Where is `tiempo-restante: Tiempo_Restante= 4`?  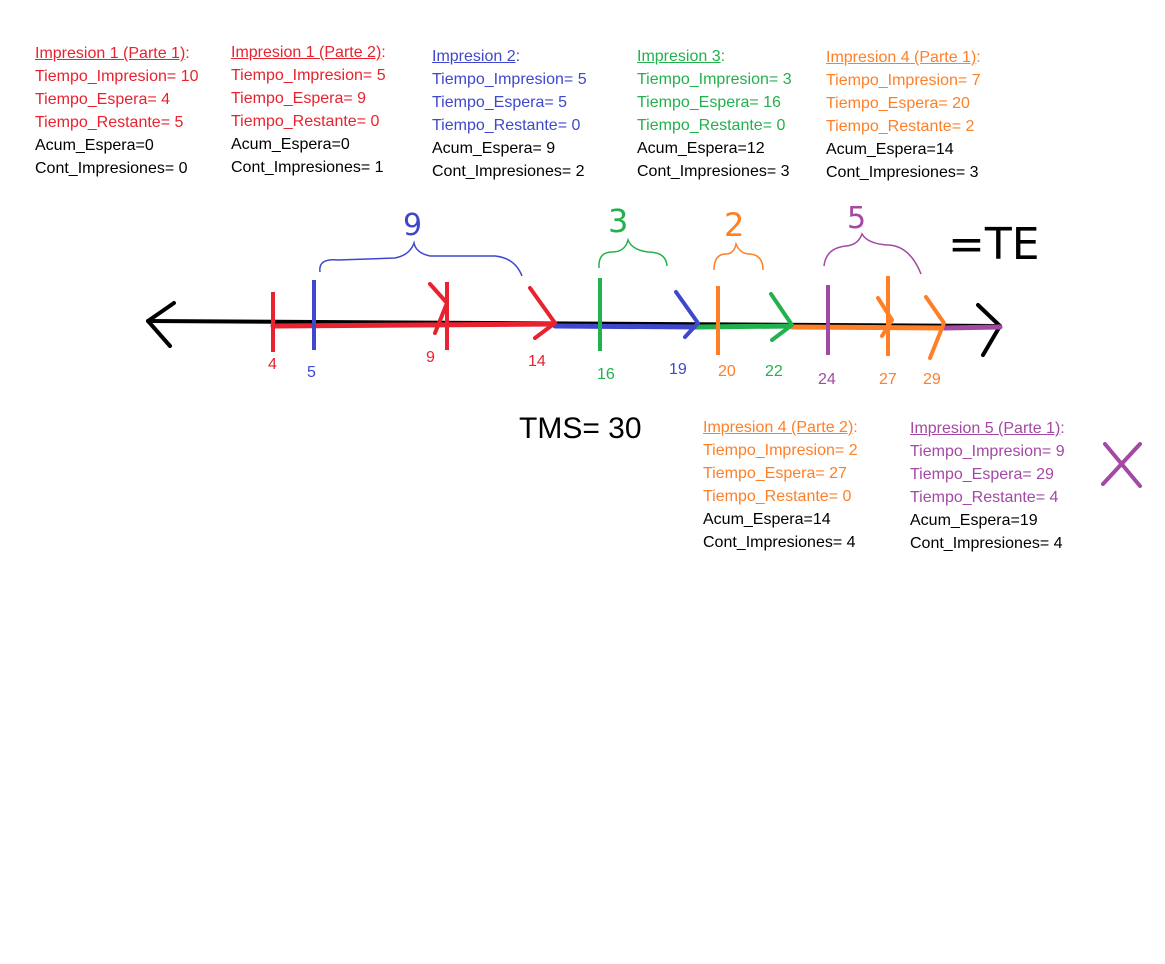 tiempo-restante: Tiempo_Restante= 4 is located at coordinates (984, 497).